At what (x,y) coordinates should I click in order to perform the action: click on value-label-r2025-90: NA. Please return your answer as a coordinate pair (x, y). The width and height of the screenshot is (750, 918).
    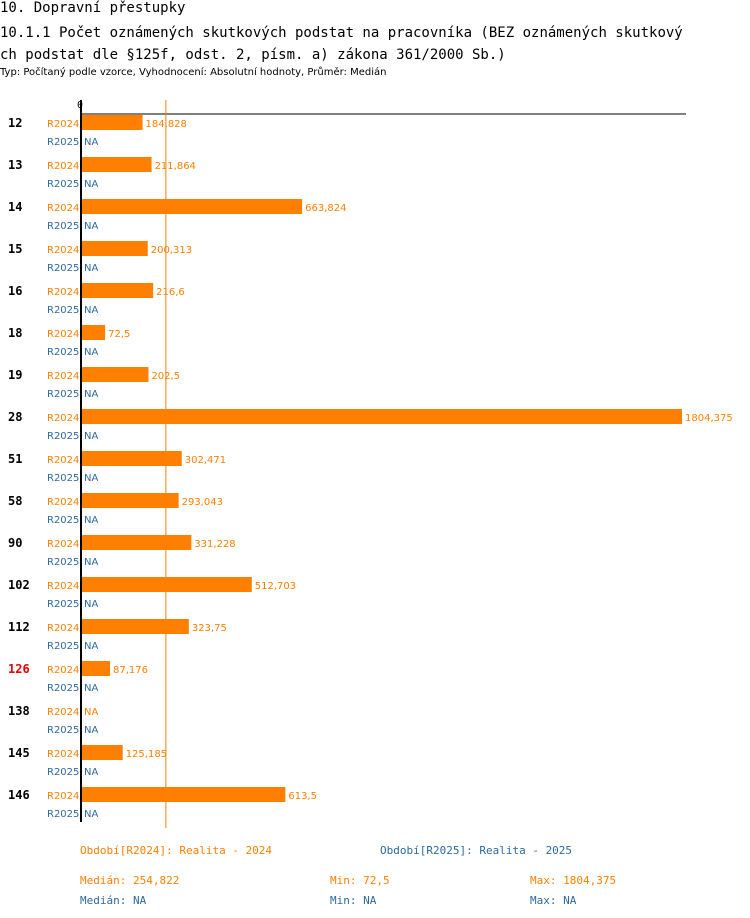
    Looking at the image, I should click on (91, 562).